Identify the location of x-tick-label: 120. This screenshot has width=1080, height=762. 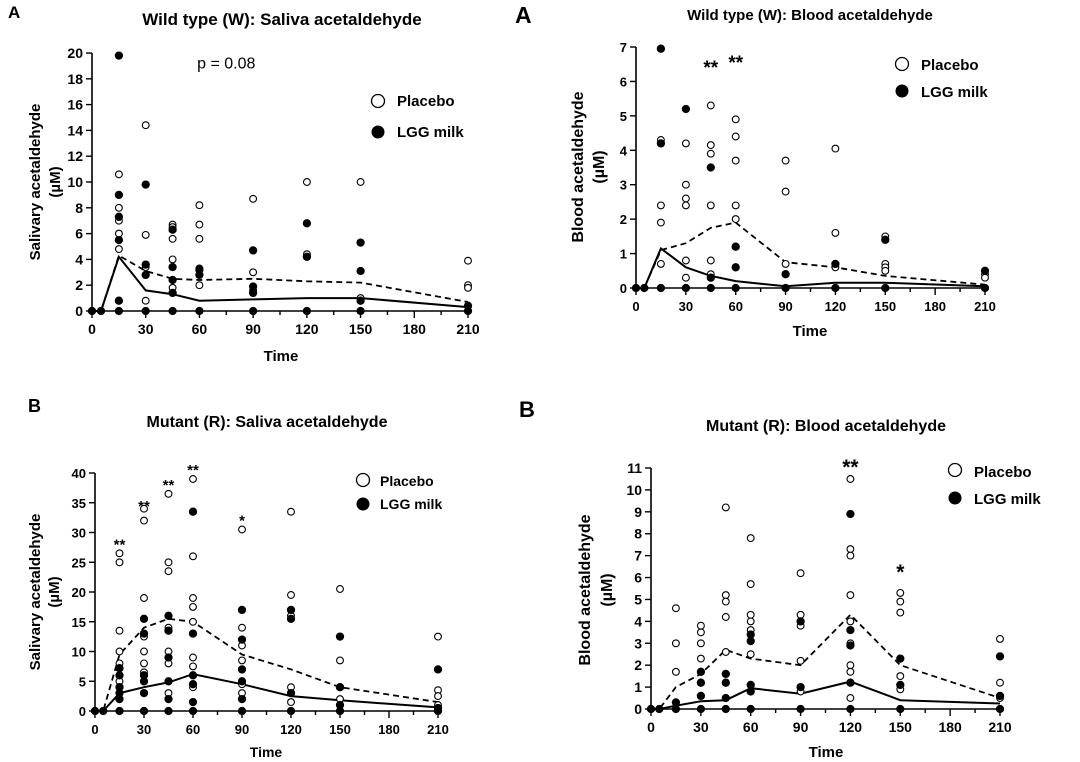
(836, 306).